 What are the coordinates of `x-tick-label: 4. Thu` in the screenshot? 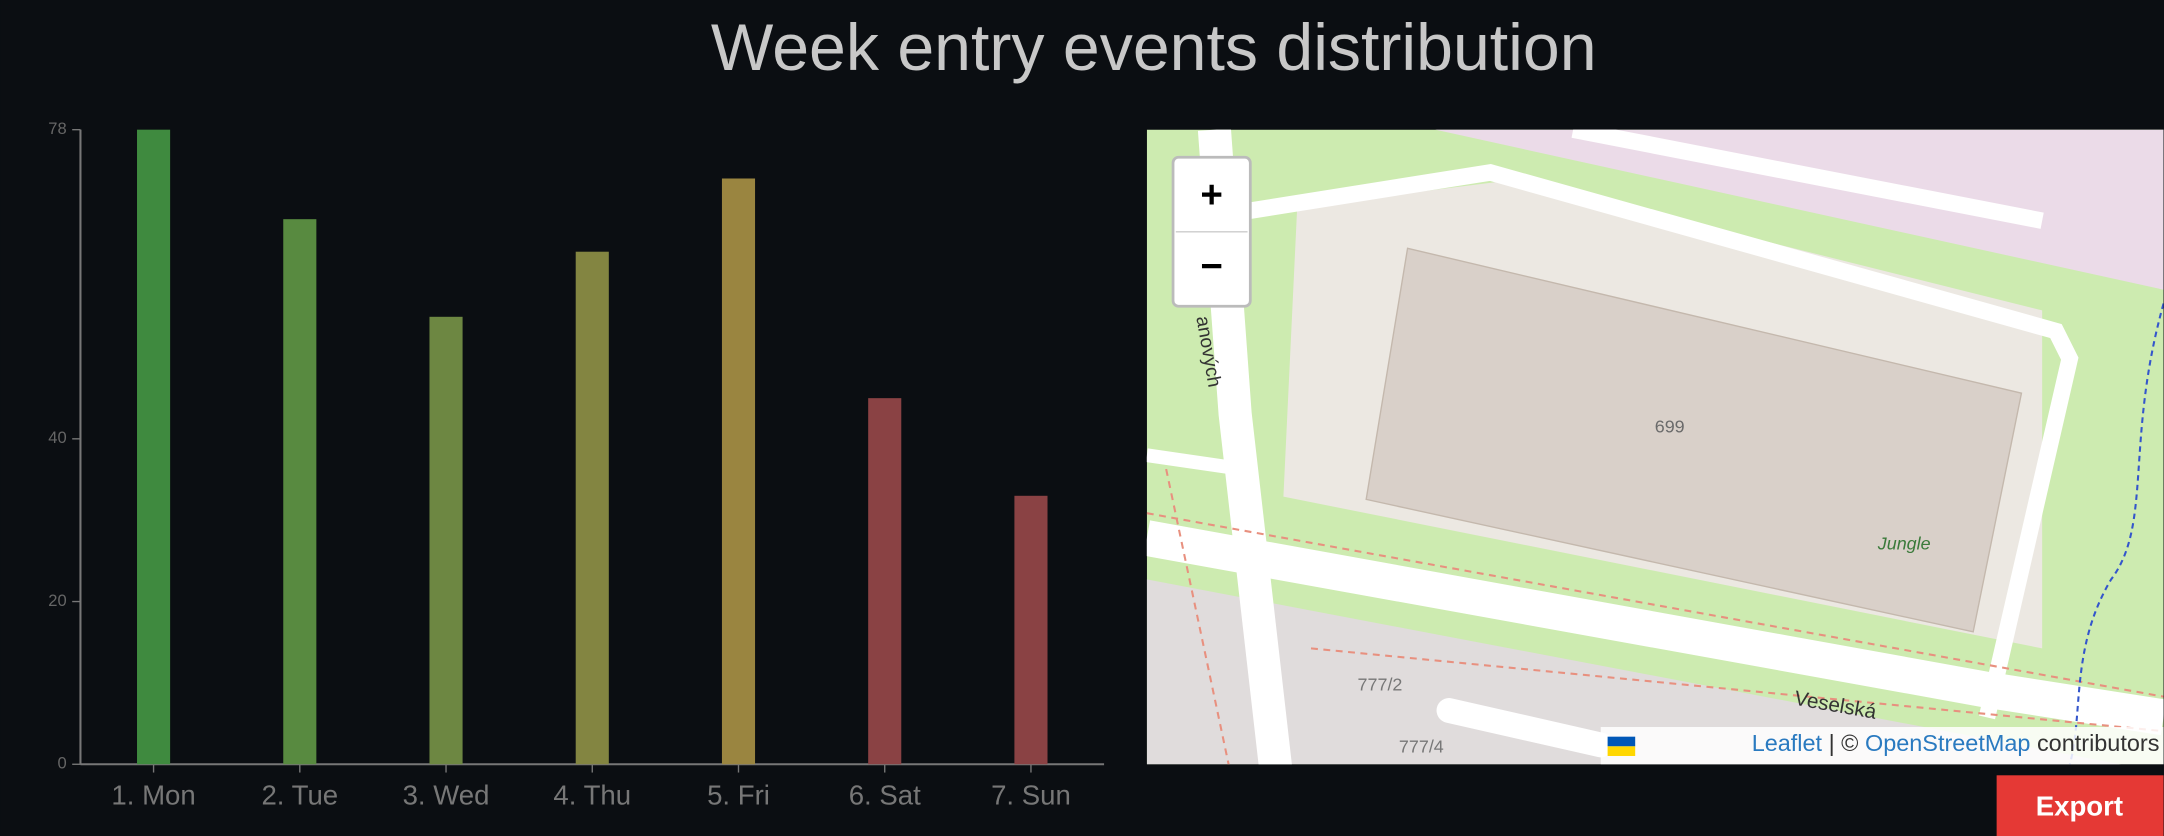 It's located at (592, 795).